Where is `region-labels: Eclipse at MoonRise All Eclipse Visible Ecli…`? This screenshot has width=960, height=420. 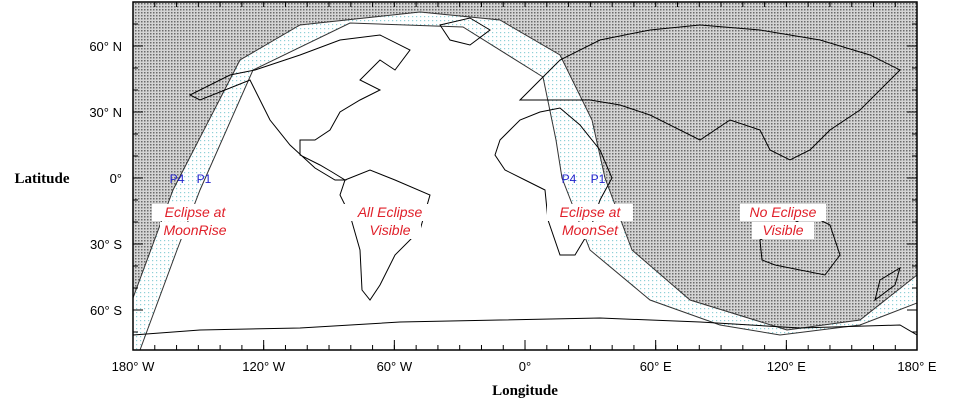
region-labels: Eclipse at MoonRise All Eclipse Visible Ecli… is located at coordinates (489, 221).